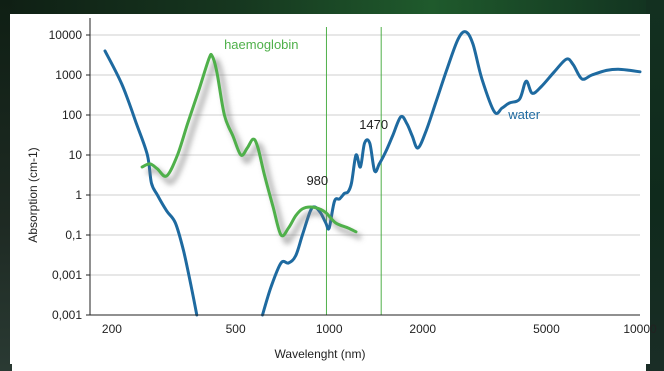  What do you see at coordinates (78, 195) in the screenshot?
I see `y-tick-label: 1` at bounding box center [78, 195].